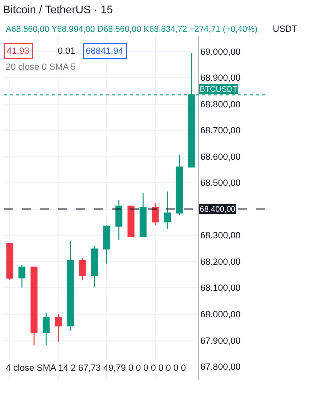 This screenshot has height=400, width=324. What do you see at coordinates (220, 183) in the screenshot?
I see `y-tick-label: 68.500,00` at bounding box center [220, 183].